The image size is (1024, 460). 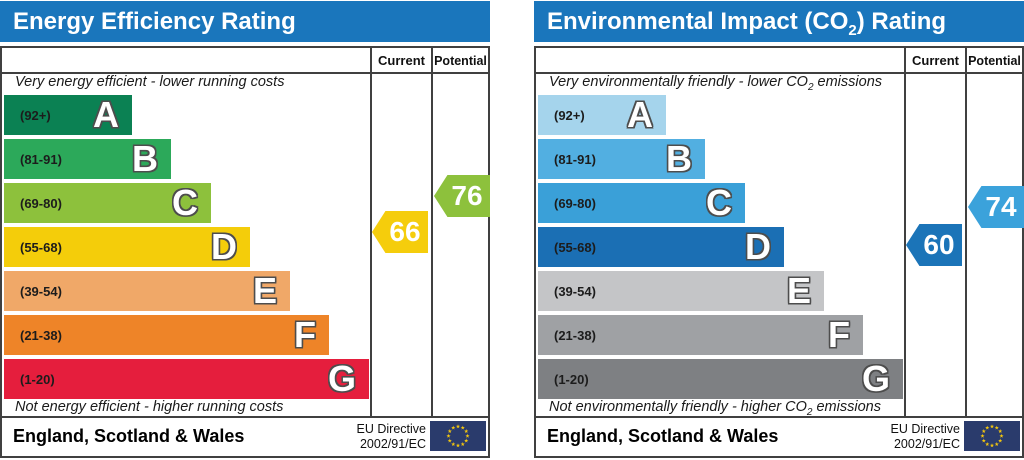 I want to click on current-rating-badge: 66, so click(x=400, y=232).